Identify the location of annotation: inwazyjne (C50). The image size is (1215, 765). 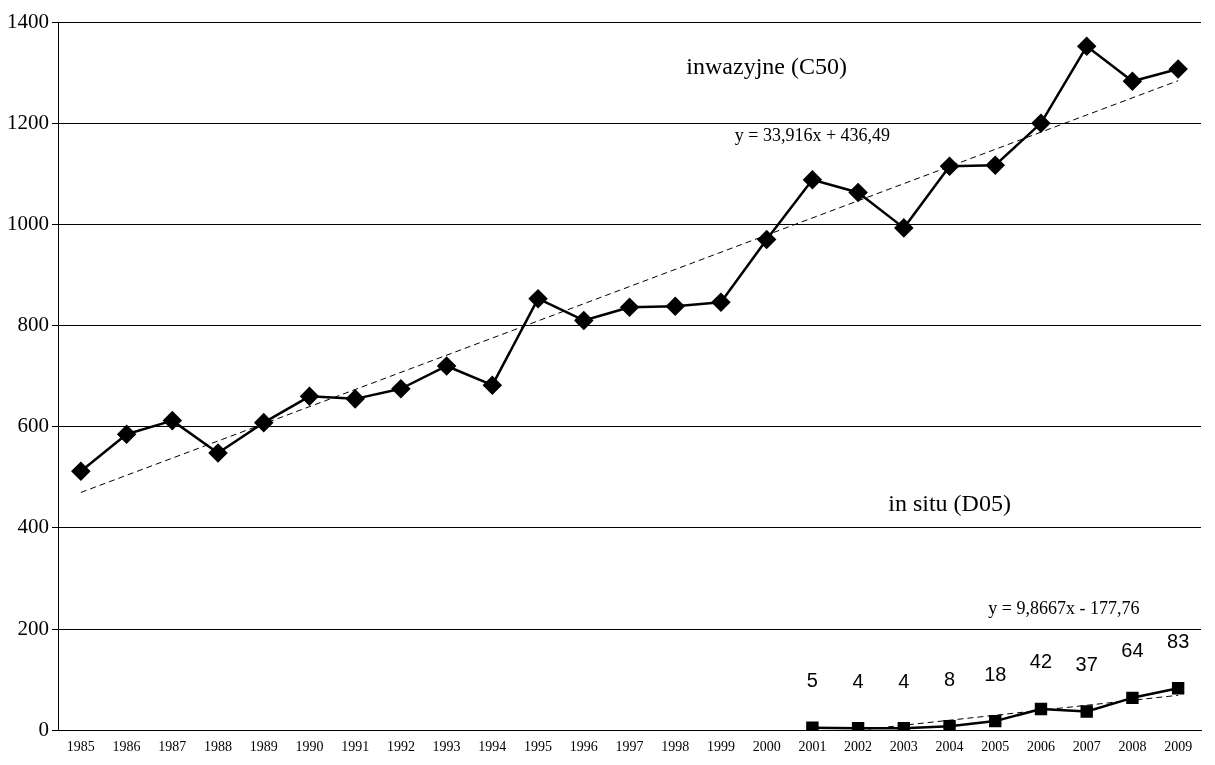
(766, 65).